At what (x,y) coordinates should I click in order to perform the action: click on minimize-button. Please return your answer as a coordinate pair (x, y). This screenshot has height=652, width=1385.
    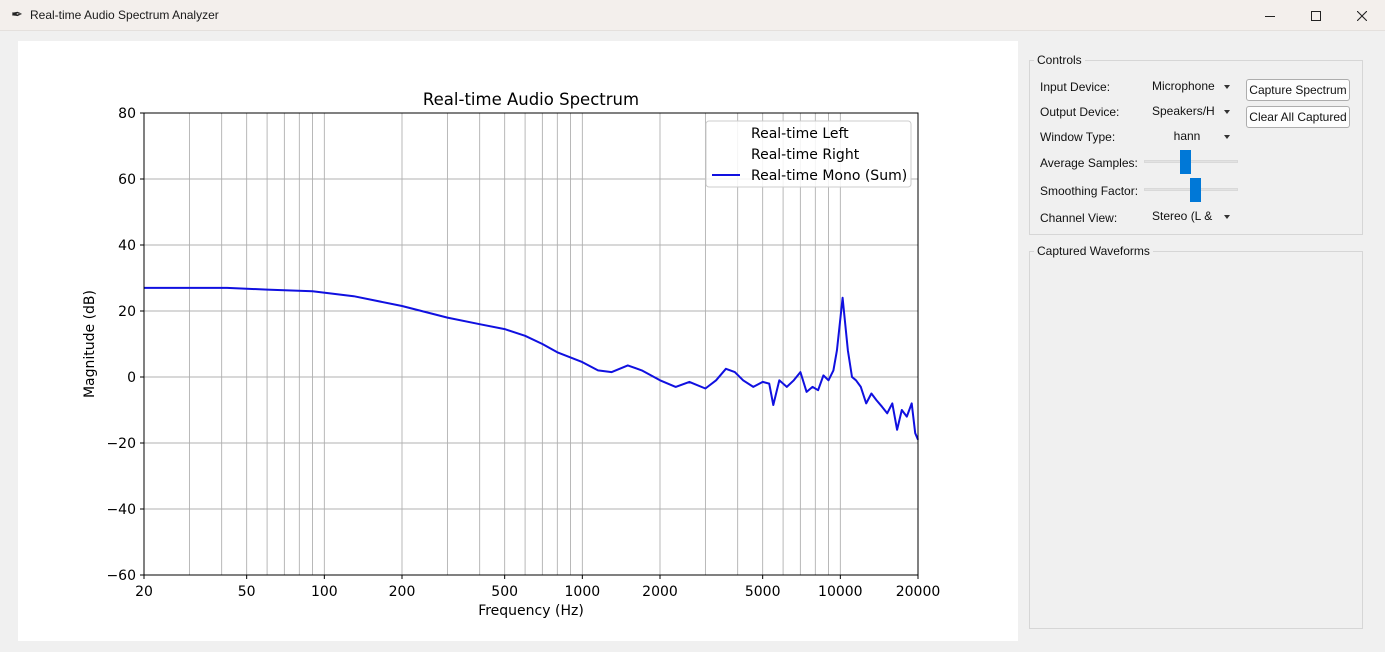
    Looking at the image, I should click on (1270, 15).